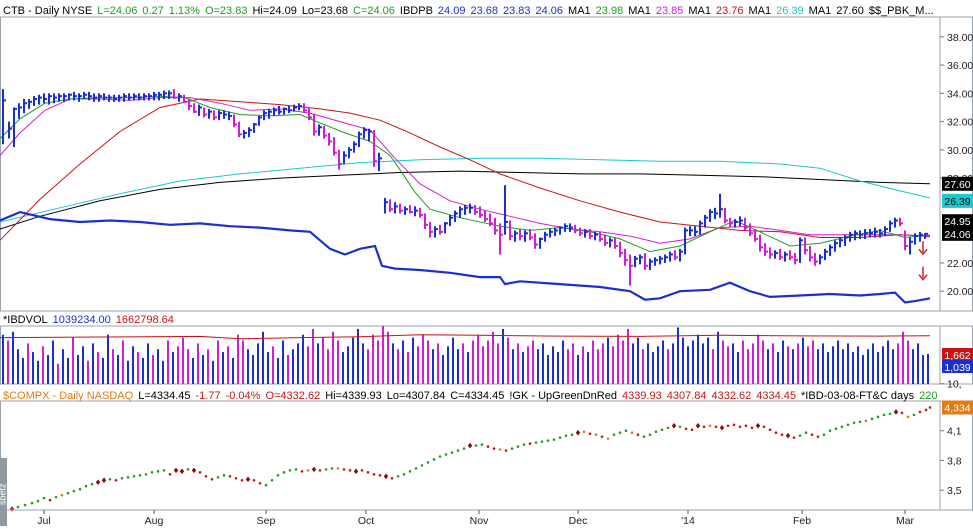 The height and width of the screenshot is (529, 973). I want to click on header-item: 23.68, so click(484, 11).